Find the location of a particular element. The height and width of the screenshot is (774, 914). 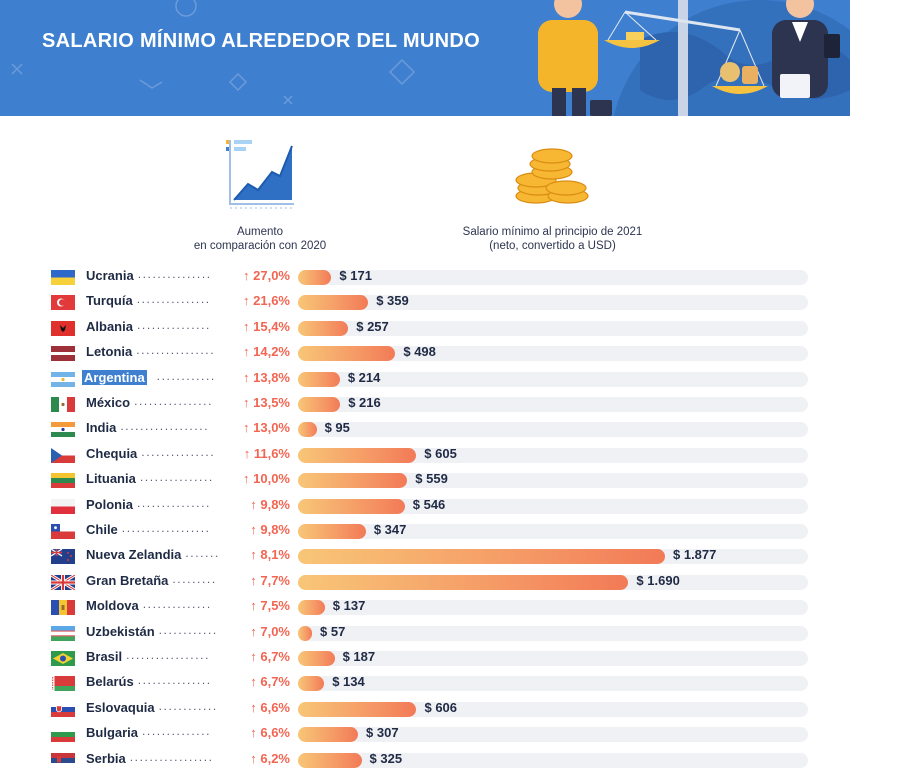

page-title: SALARIO MÍNIMO ALREDEDOR DEL MUNDO is located at coordinates (261, 41).